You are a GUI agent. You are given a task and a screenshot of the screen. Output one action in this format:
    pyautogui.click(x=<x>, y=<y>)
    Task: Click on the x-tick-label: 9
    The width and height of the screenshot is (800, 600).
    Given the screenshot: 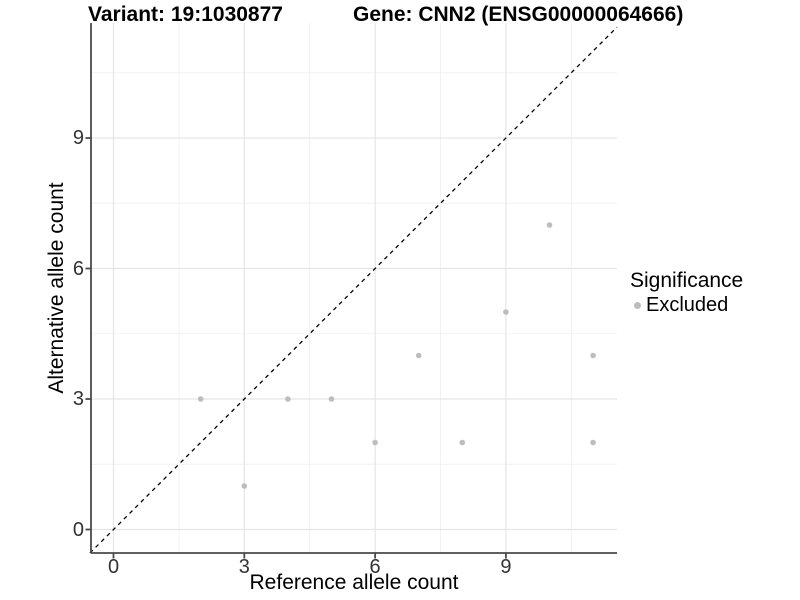 What is the action you would take?
    pyautogui.click(x=506, y=567)
    